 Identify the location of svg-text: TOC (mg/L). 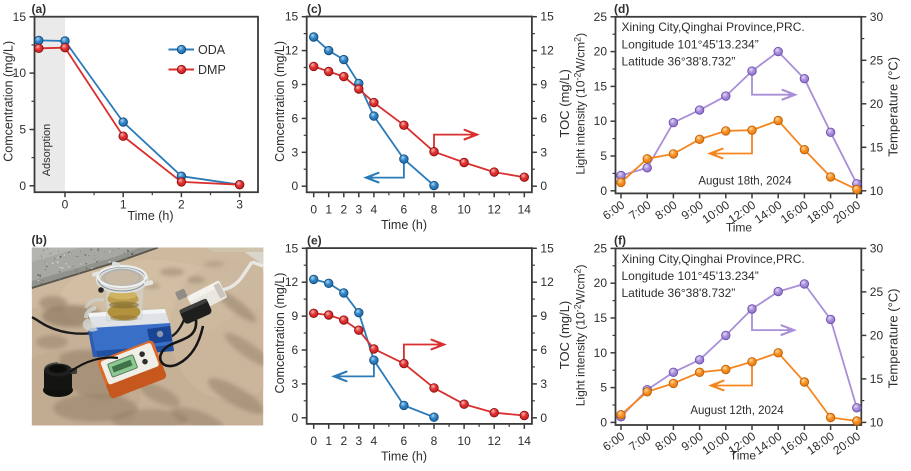
(564, 335).